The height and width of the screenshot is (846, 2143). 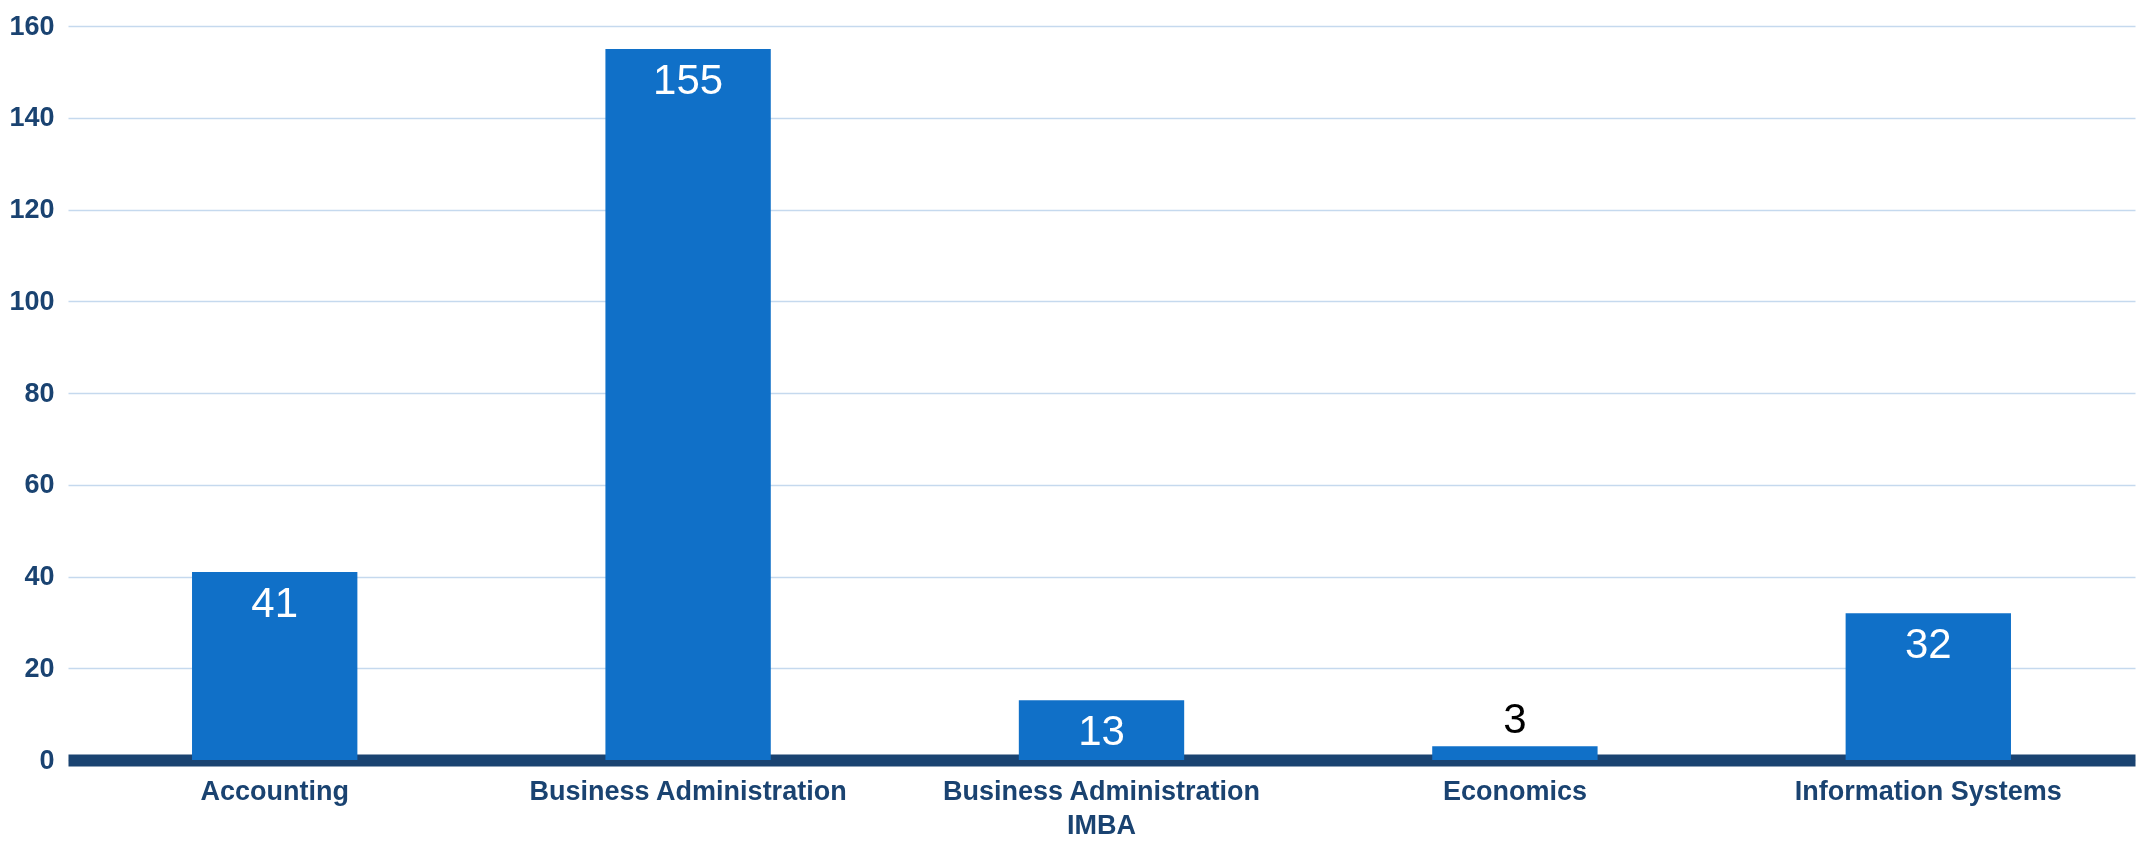 What do you see at coordinates (1928, 644) in the screenshot?
I see `data-label: 32` at bounding box center [1928, 644].